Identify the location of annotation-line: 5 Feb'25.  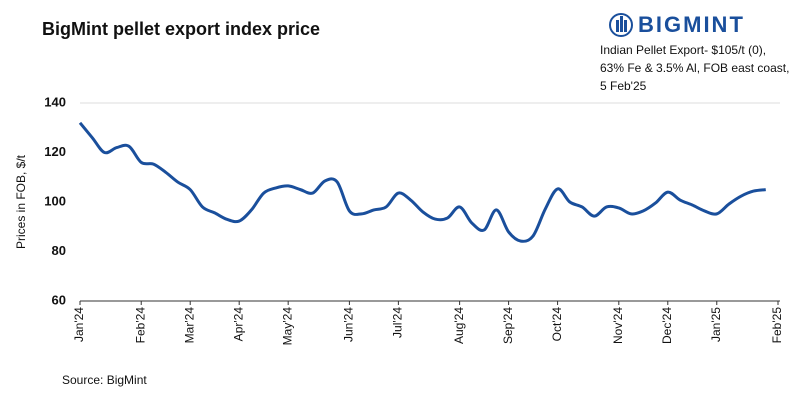
(623, 86).